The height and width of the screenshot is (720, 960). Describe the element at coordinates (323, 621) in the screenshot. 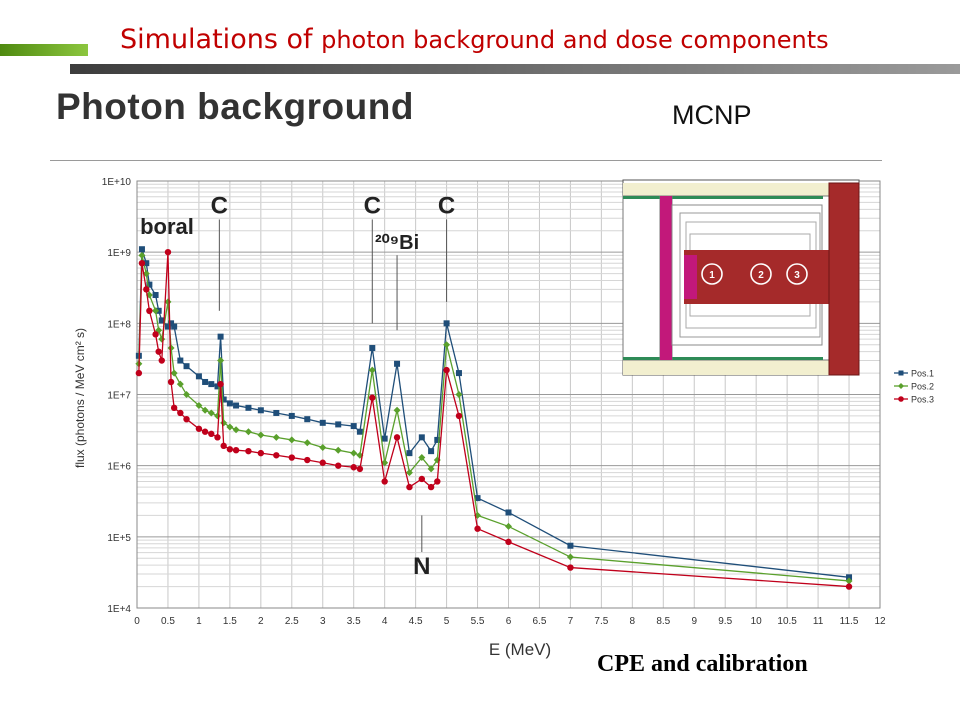

I see `x-tick-label: 3` at that location.